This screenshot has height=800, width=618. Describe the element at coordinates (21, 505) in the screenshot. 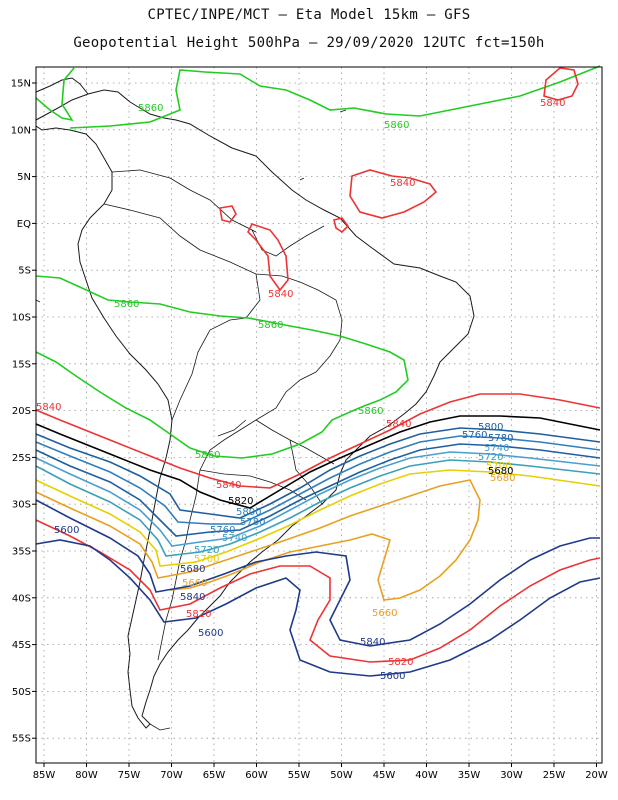

I see `lat-label: 30S` at that location.